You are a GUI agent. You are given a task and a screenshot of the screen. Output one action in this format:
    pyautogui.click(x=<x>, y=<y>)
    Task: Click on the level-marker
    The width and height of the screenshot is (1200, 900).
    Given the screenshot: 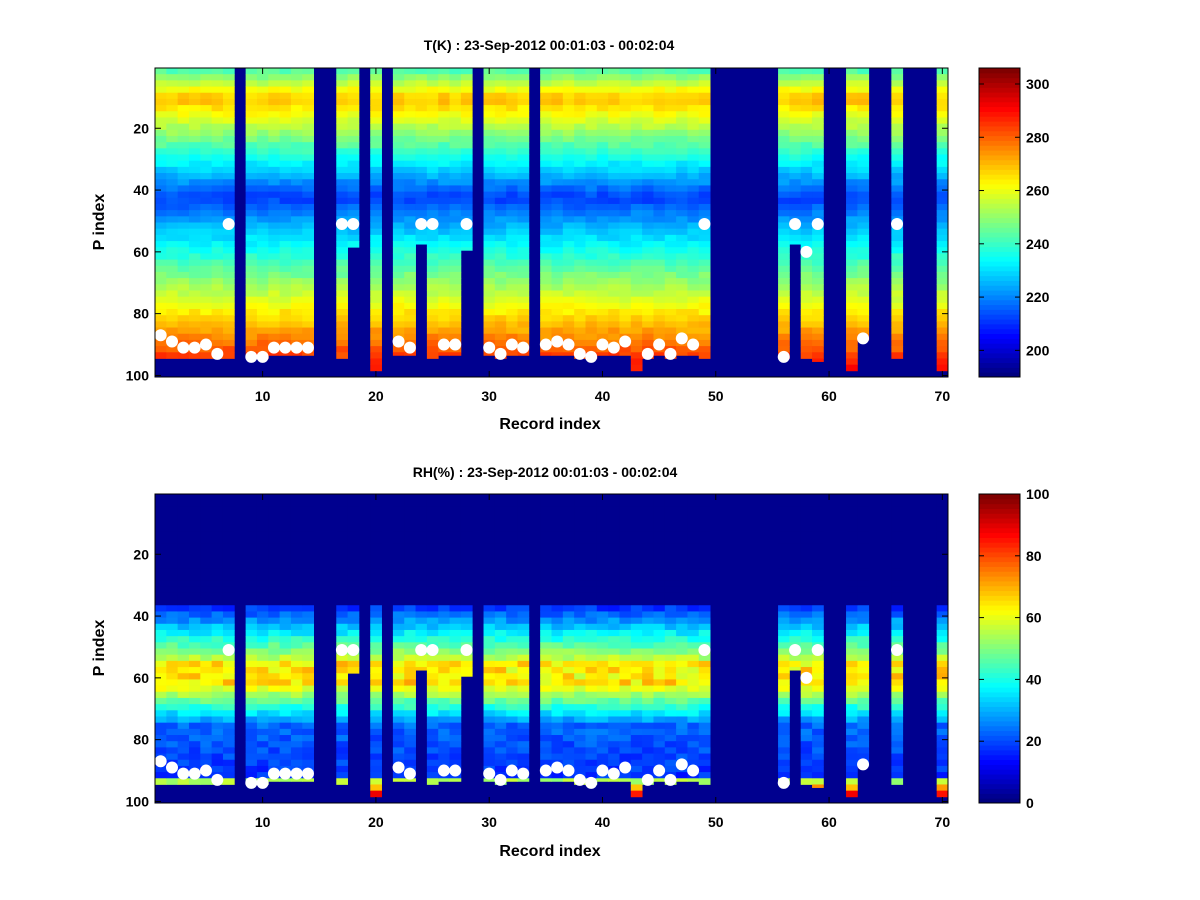 What is the action you would take?
    pyautogui.click(x=217, y=353)
    